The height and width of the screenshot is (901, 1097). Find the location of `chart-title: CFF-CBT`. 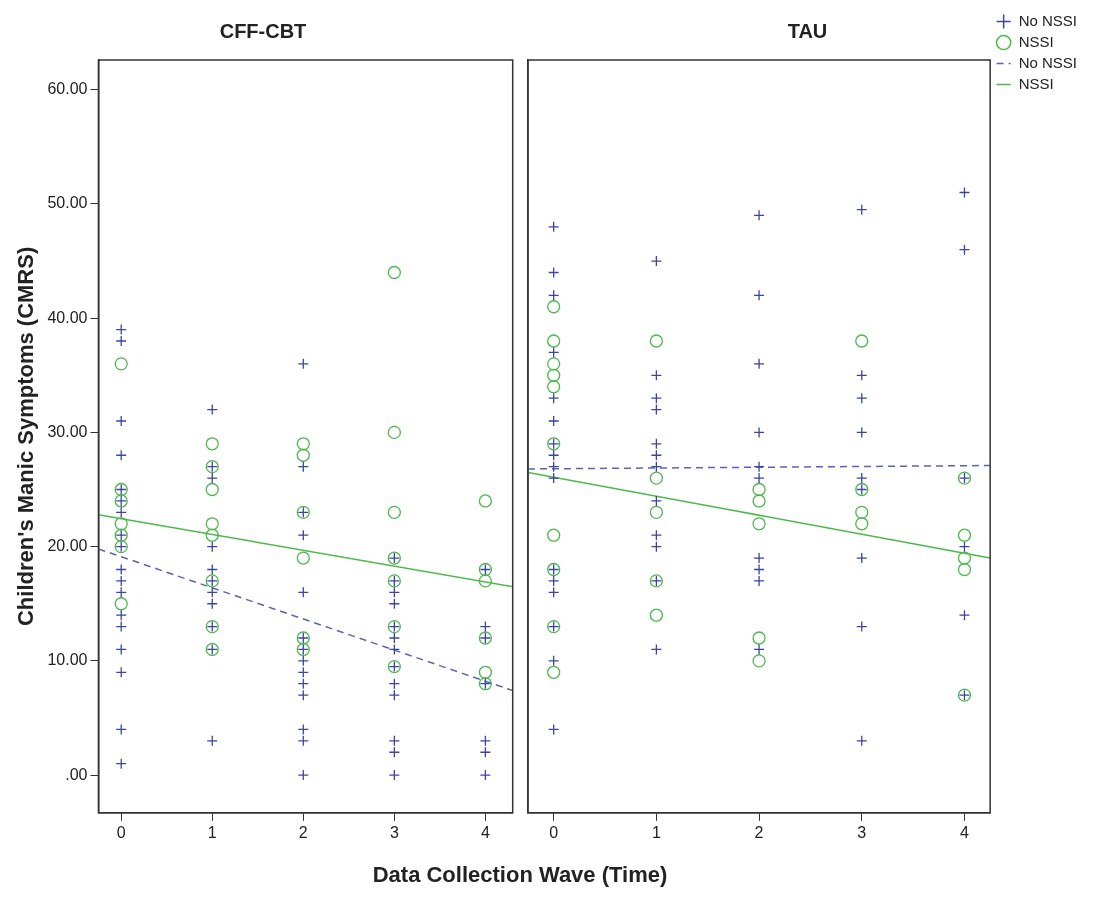

chart-title: CFF-CBT is located at coordinates (263, 30).